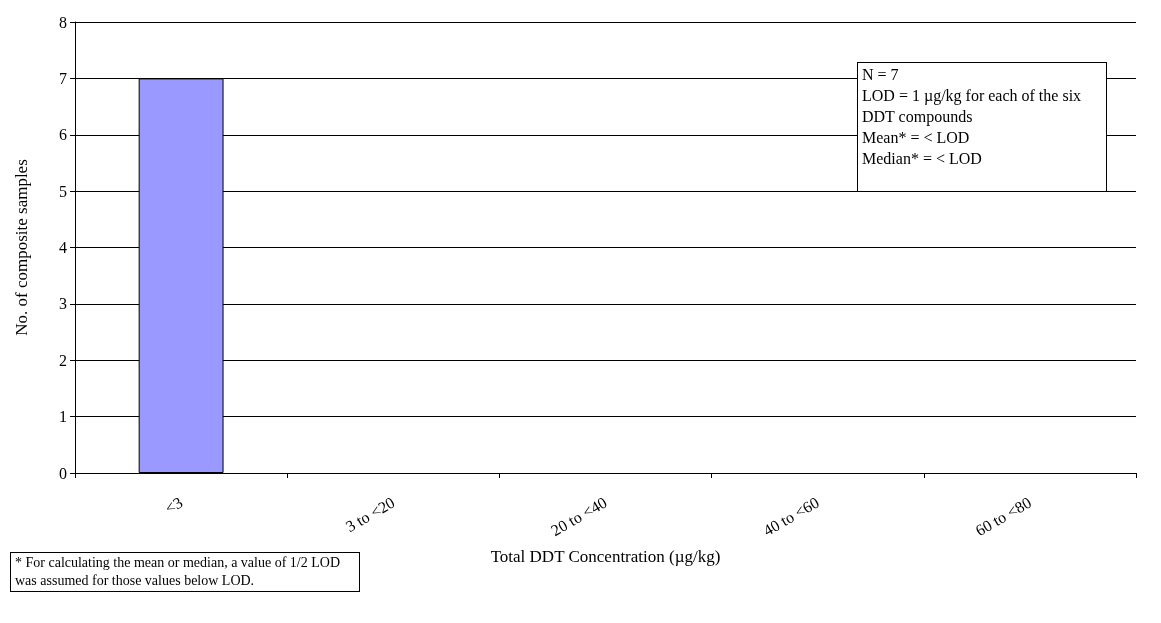 The height and width of the screenshot is (623, 1161). I want to click on y-tick-label: 4, so click(63, 247).